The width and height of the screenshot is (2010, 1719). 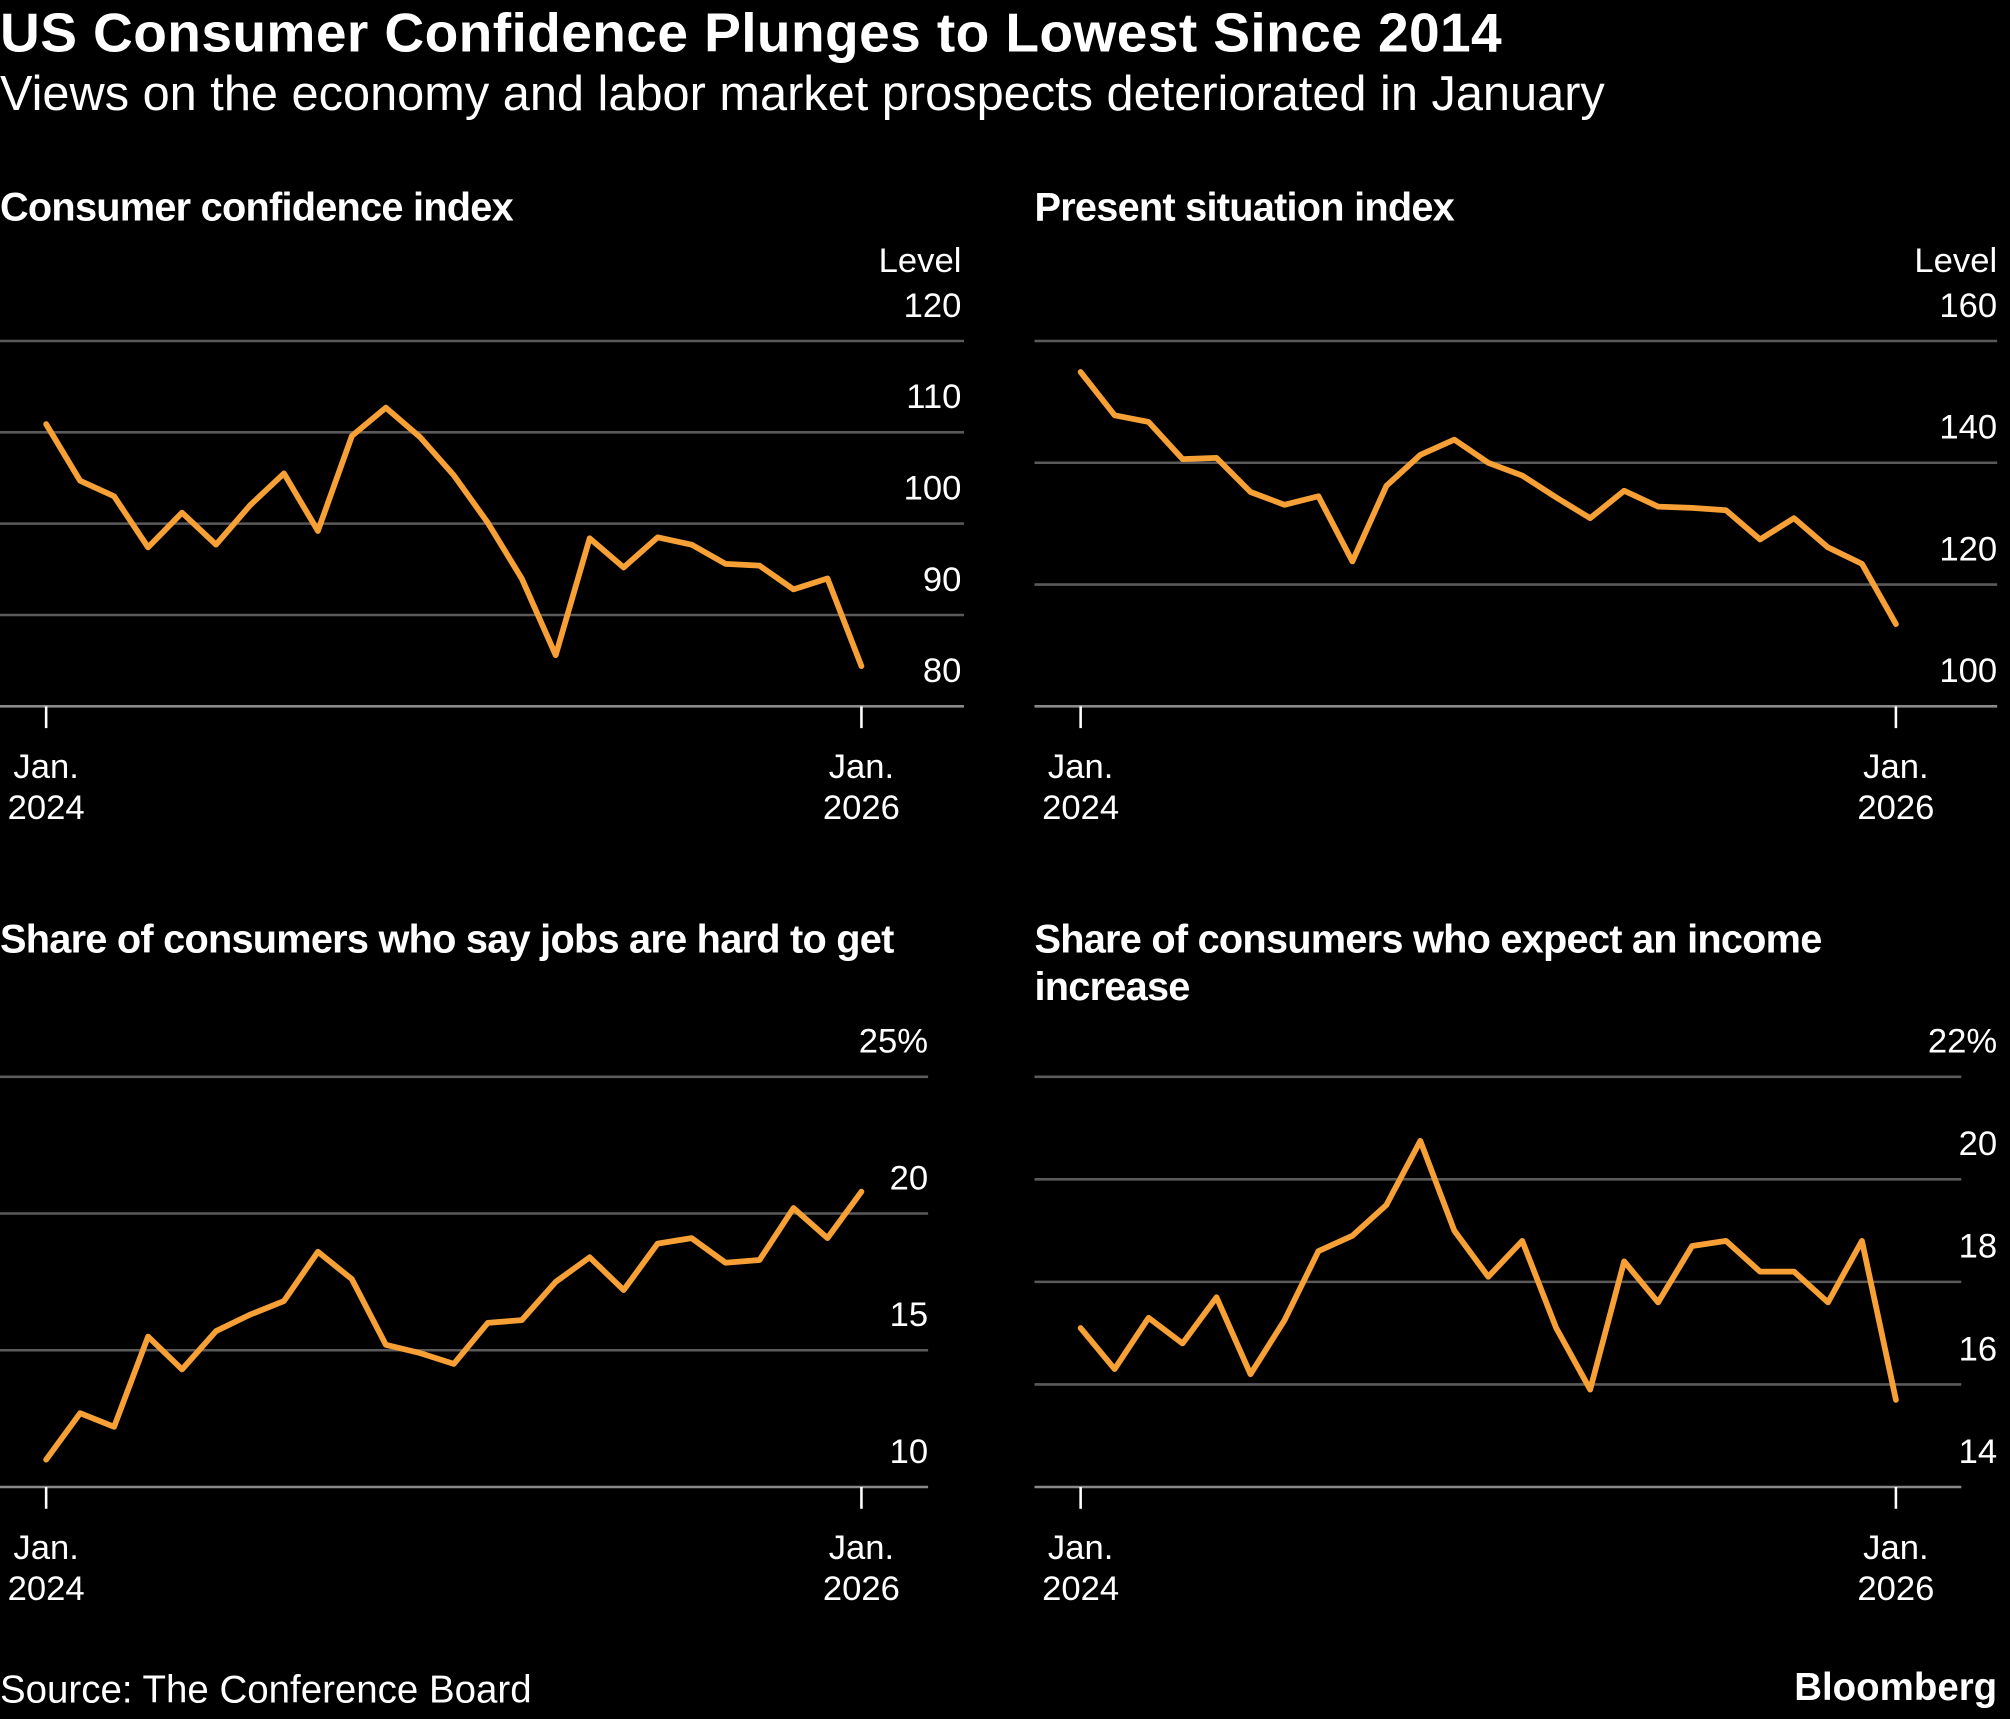 What do you see at coordinates (909, 1452) in the screenshot?
I see `y-tick-label: 10` at bounding box center [909, 1452].